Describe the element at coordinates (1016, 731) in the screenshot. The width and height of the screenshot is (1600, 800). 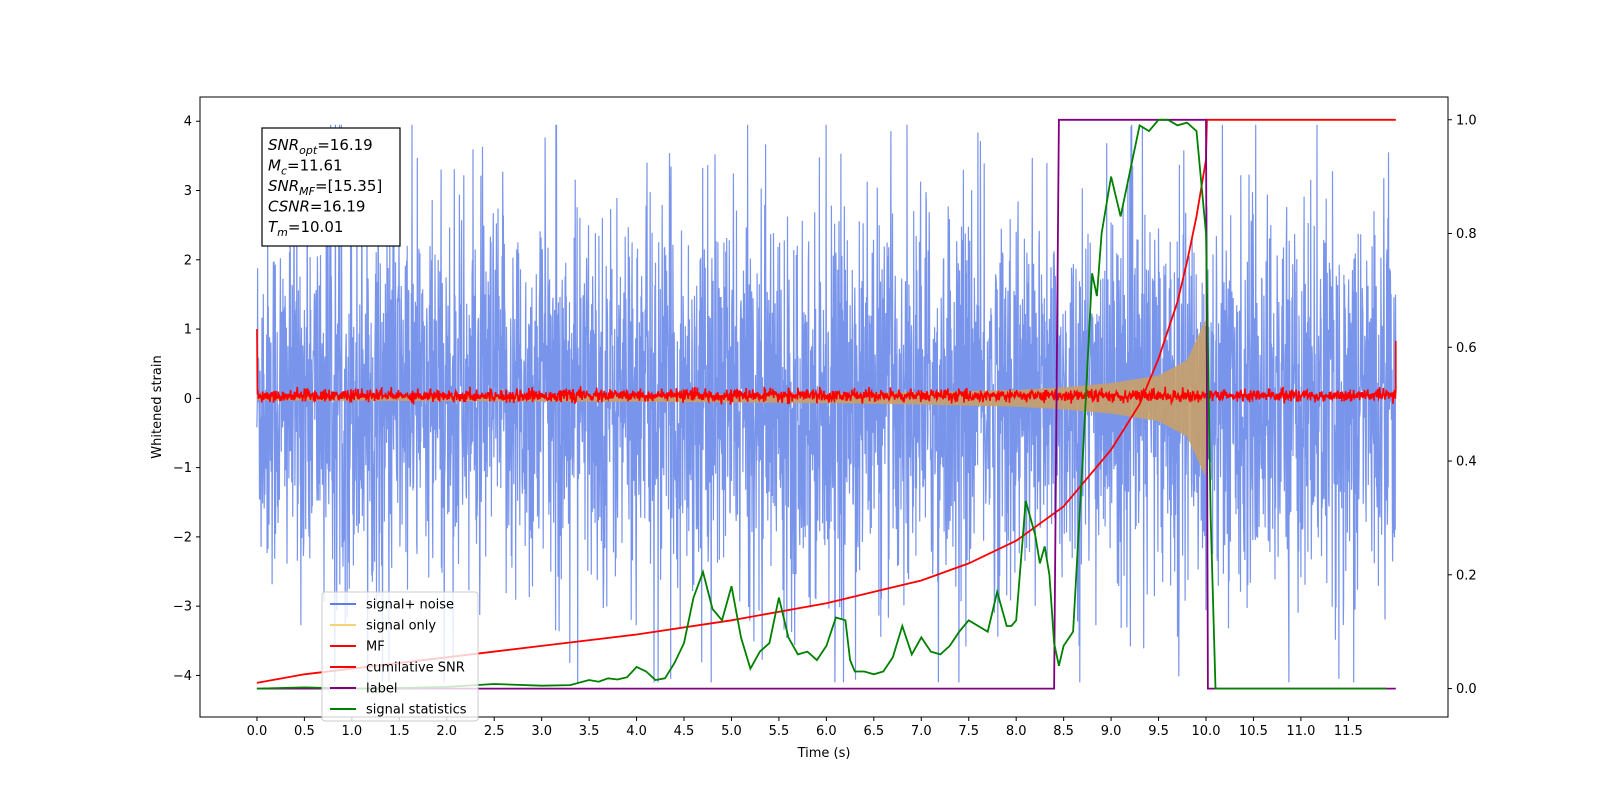
I see `x-tick-label: 8.0` at that location.